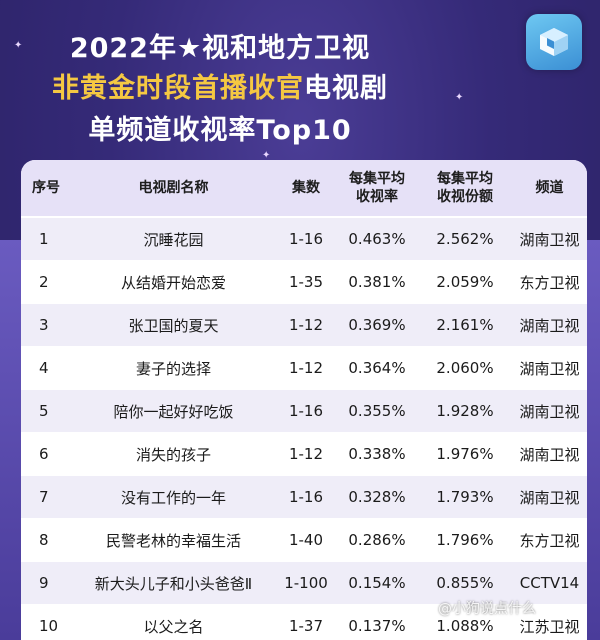  I want to click on table-cell: 从结婚开始恋爱, so click(173, 282).